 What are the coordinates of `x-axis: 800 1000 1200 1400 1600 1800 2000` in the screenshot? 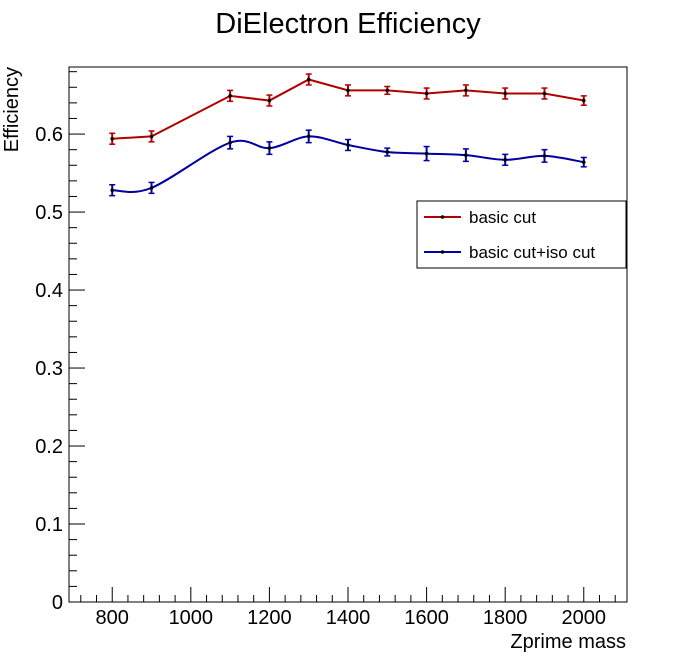 It's located at (348, 608).